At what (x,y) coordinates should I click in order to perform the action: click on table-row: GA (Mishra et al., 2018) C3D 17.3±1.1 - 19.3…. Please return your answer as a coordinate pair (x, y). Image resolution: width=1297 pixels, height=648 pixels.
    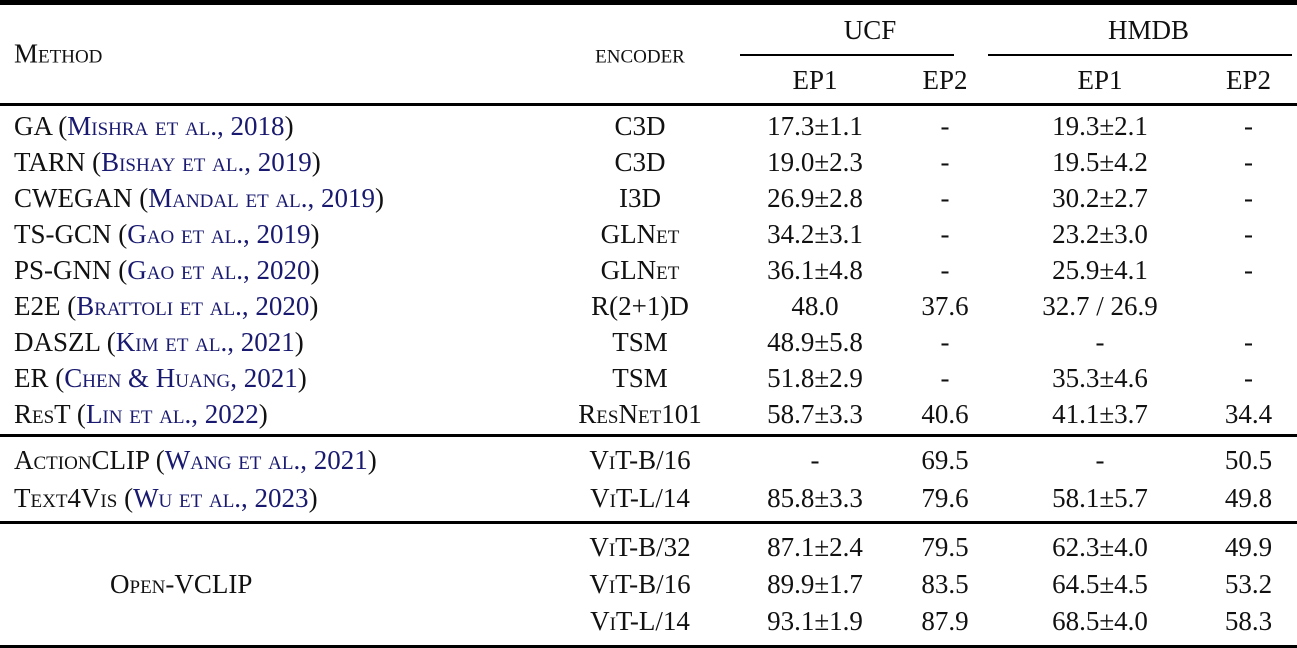
    Looking at the image, I should click on (648, 126).